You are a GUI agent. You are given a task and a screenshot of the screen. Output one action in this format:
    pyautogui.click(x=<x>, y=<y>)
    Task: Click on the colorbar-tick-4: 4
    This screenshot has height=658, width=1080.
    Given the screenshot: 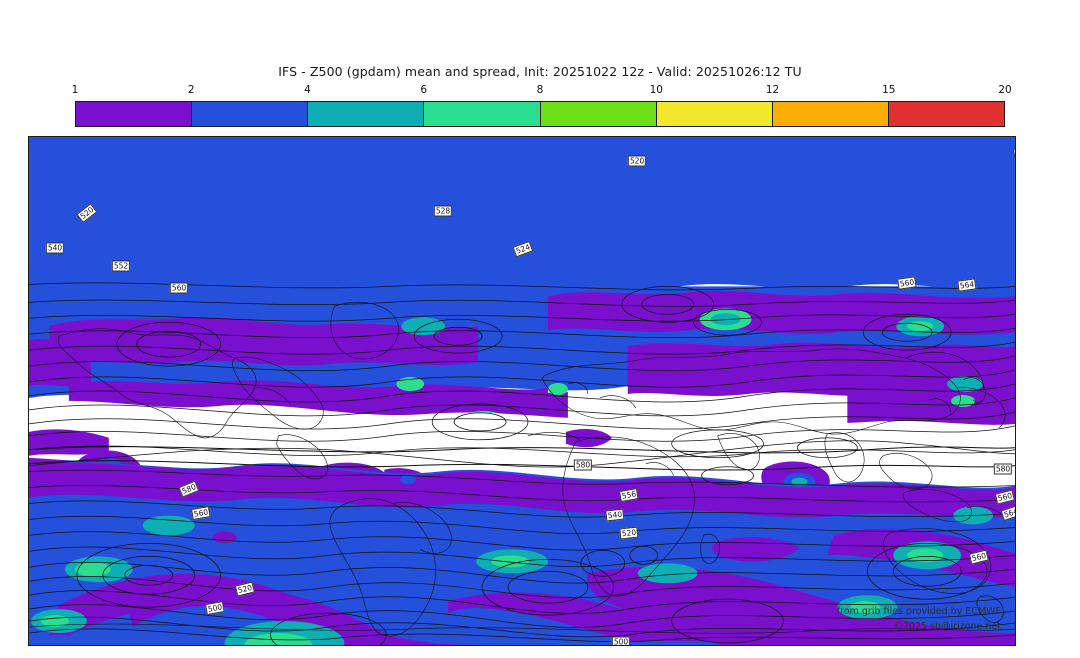 What is the action you would take?
    pyautogui.click(x=307, y=90)
    